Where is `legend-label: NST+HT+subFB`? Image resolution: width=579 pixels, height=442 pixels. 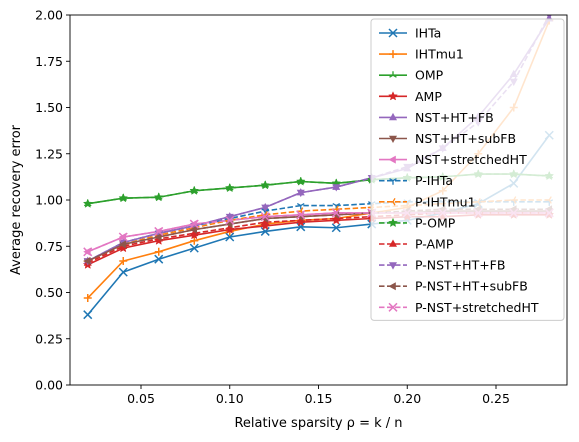
legend-label: NST+HT+subFB is located at coordinates (465, 138).